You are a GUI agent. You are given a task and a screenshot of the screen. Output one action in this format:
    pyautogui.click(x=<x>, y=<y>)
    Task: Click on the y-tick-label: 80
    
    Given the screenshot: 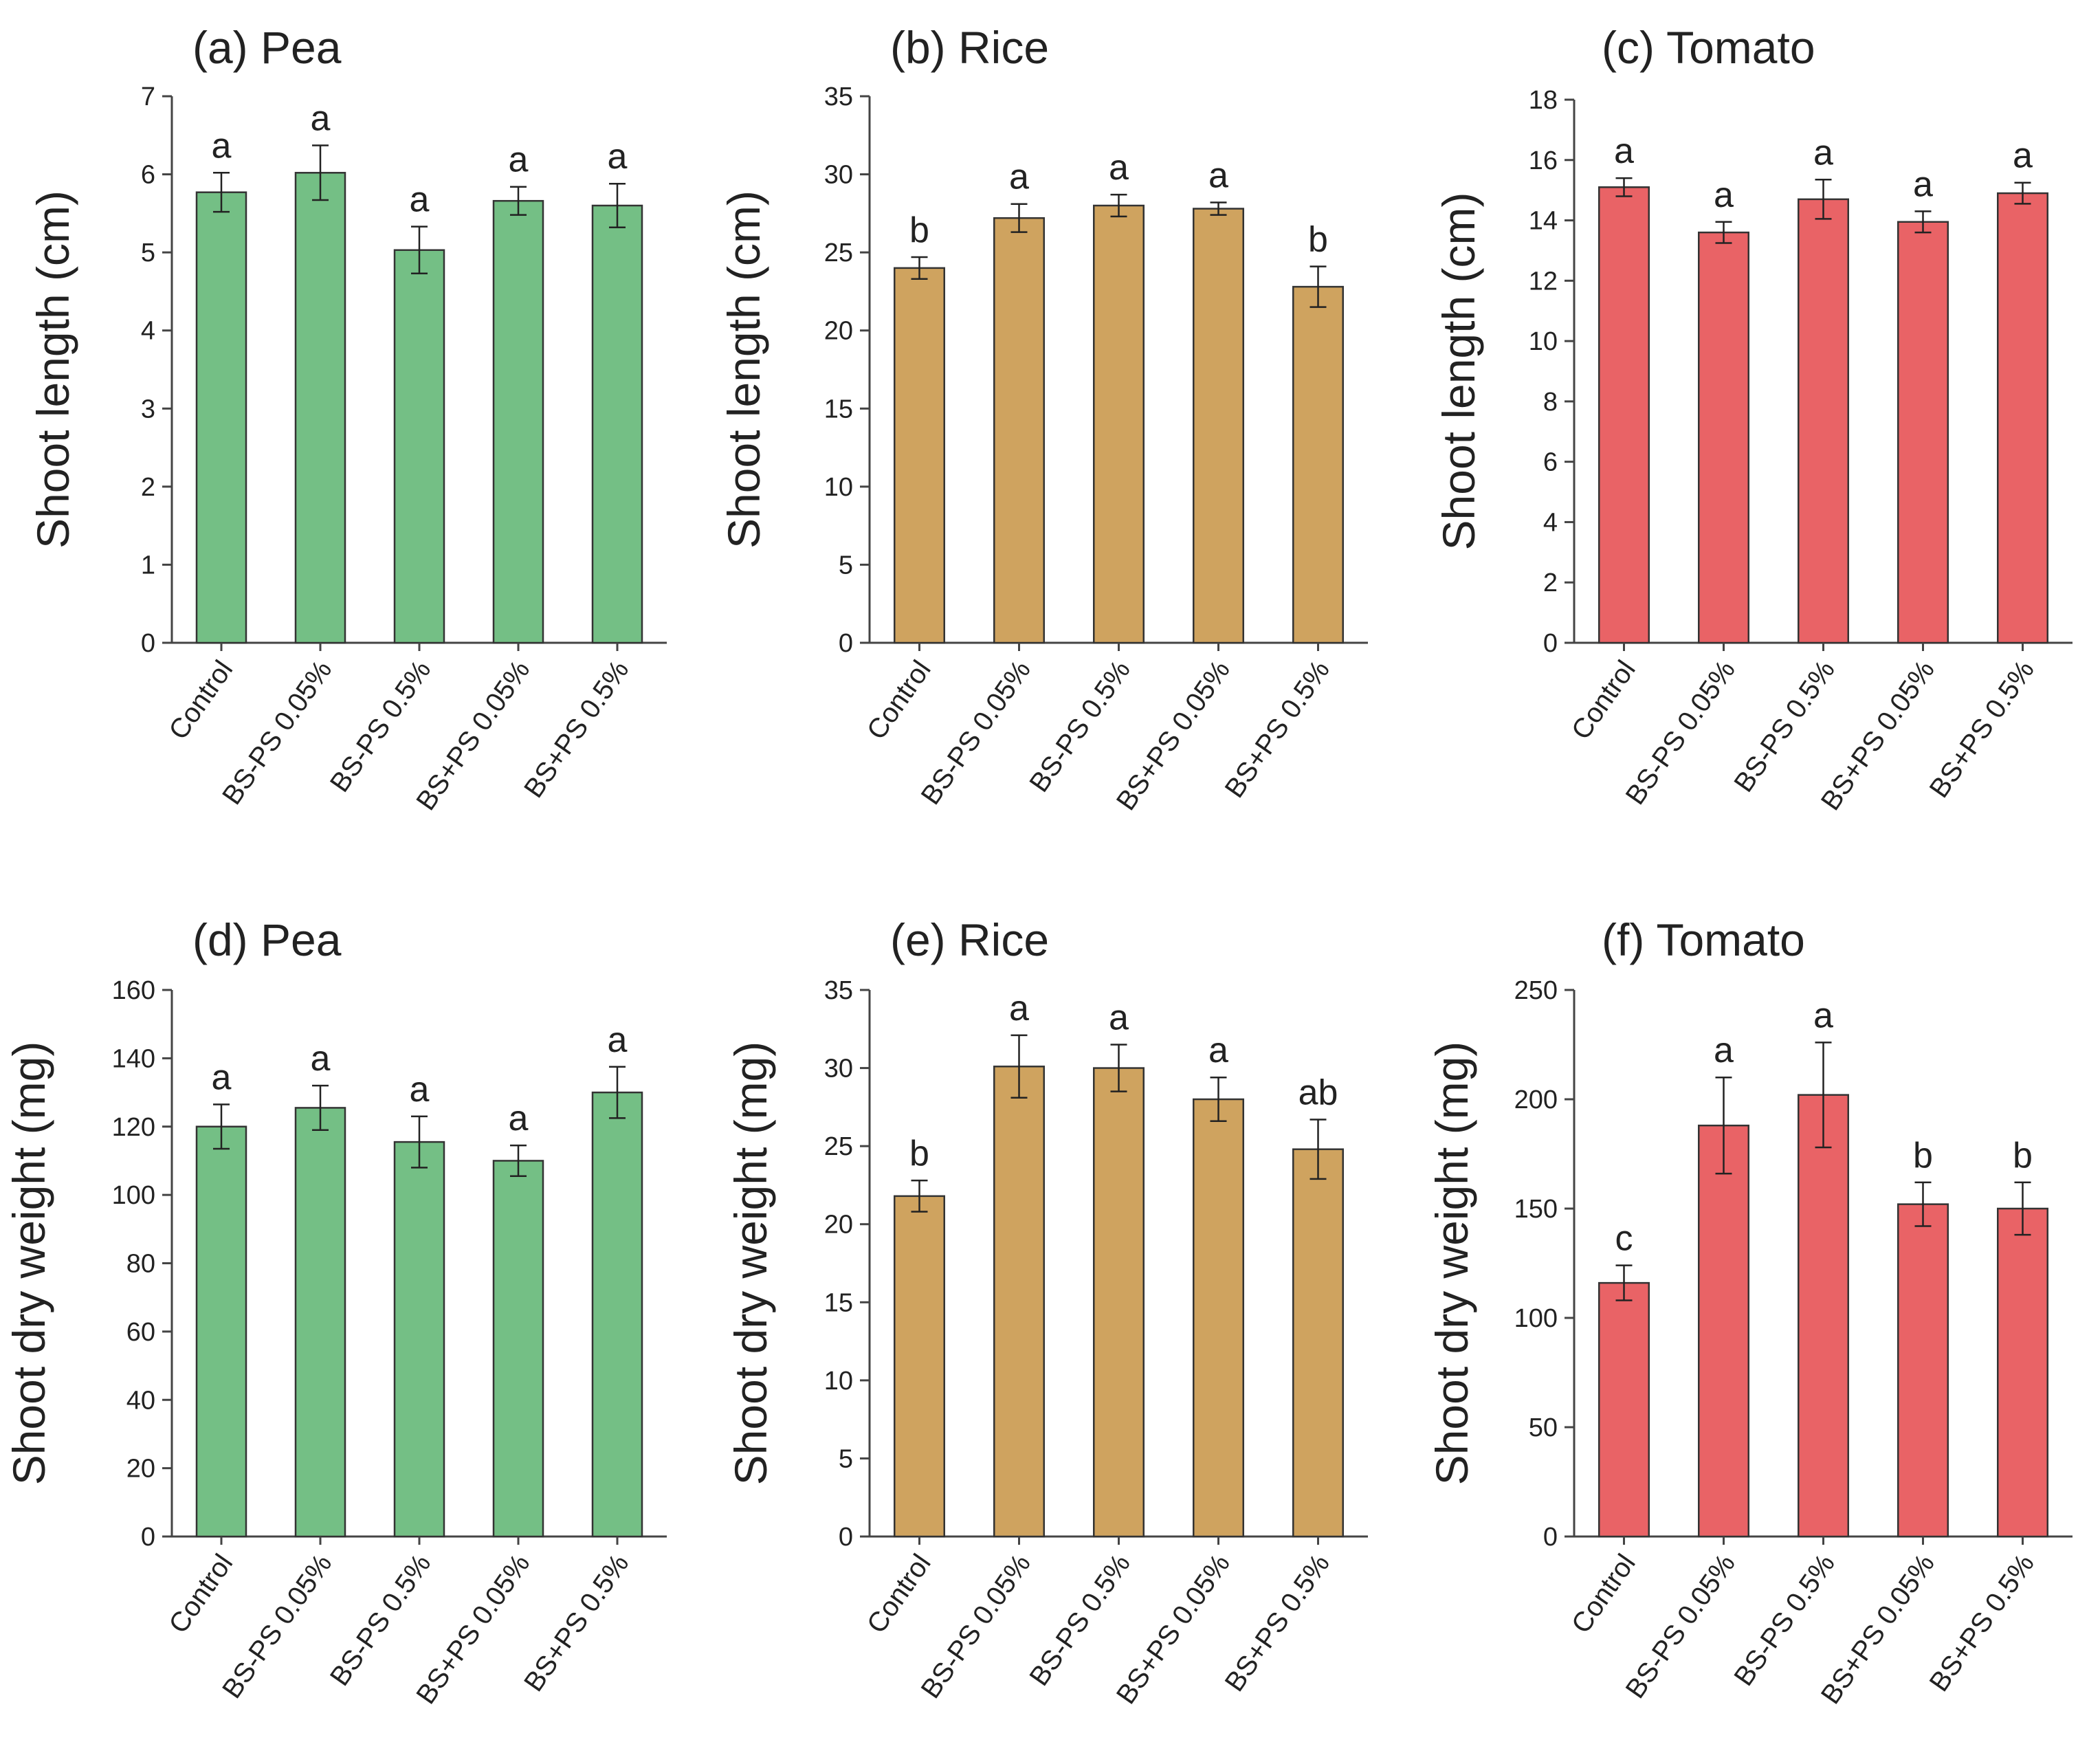 What is the action you would take?
    pyautogui.click(x=140, y=1265)
    